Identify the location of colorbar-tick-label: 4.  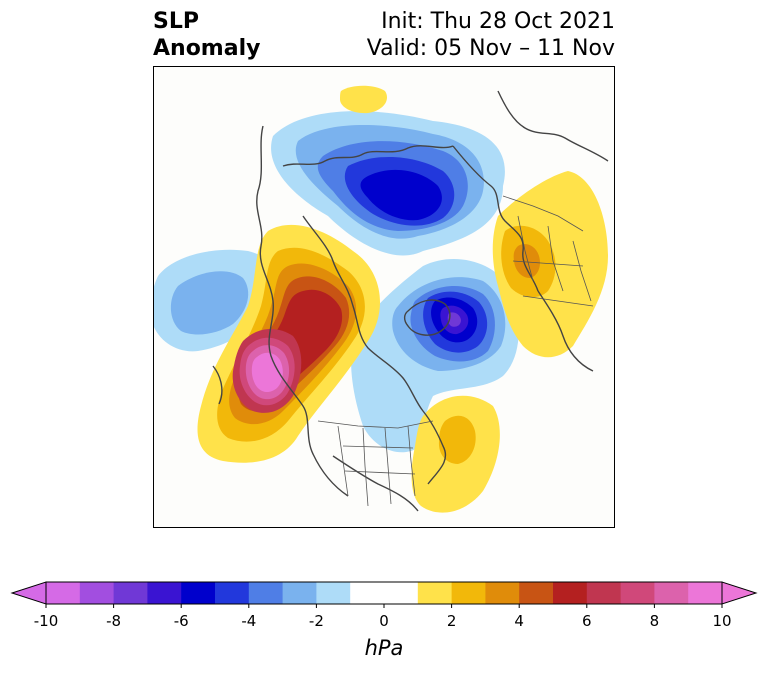
(519, 621).